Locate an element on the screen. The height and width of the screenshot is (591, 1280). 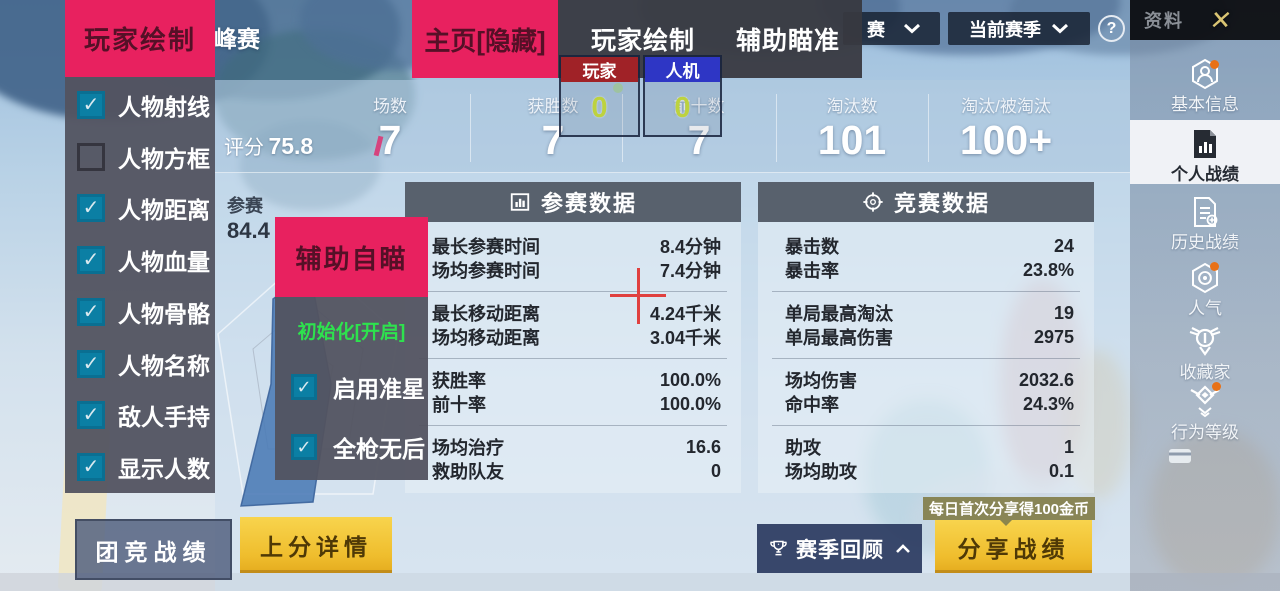
player-draw-panel-title: 玩家绘制 is located at coordinates (140, 38).